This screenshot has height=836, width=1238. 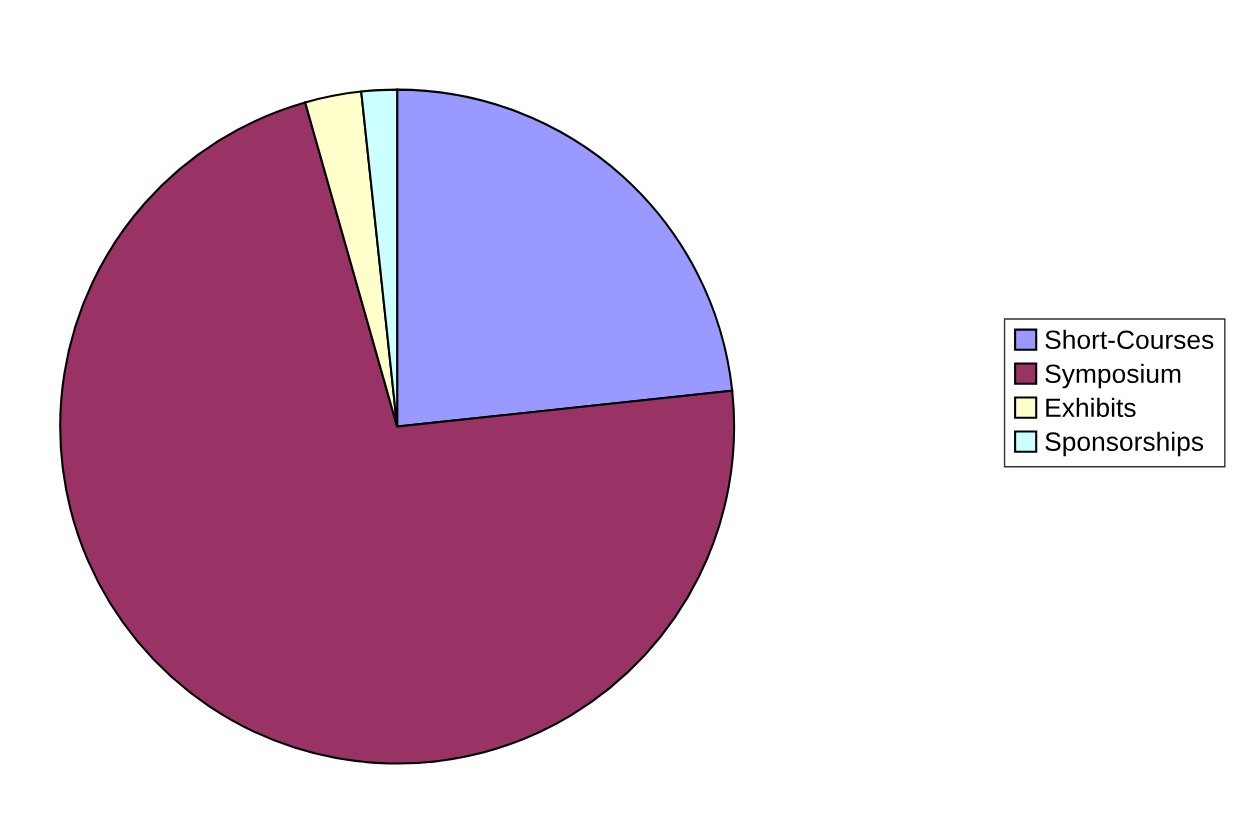 I want to click on legend-label: Sponsorships, so click(x=1124, y=444).